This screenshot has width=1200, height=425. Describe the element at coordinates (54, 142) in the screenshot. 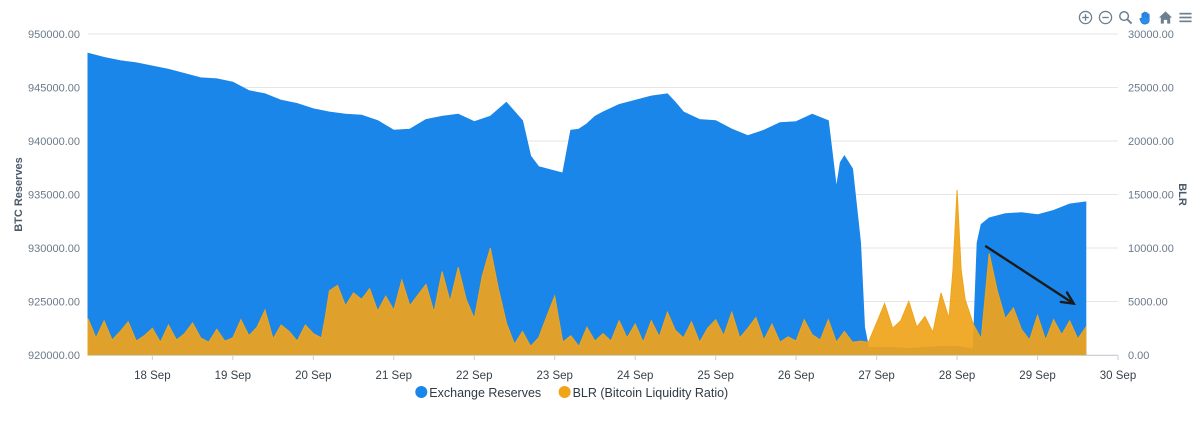

I see `y-left-tick-label: 940000.00` at that location.